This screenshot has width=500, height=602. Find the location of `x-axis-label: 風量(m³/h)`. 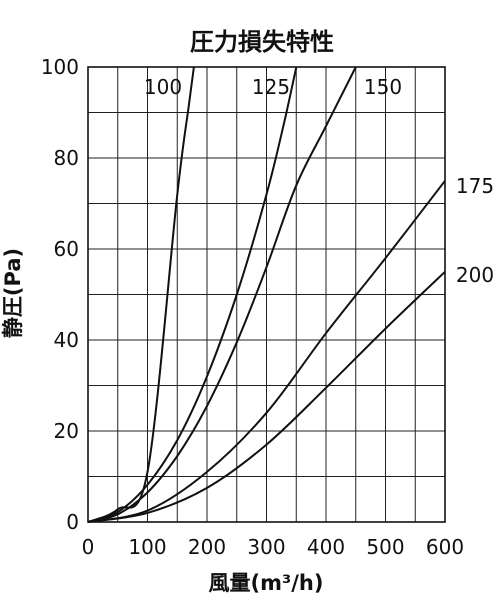

x-axis-label: 風量(m³/h) is located at coordinates (266, 583).